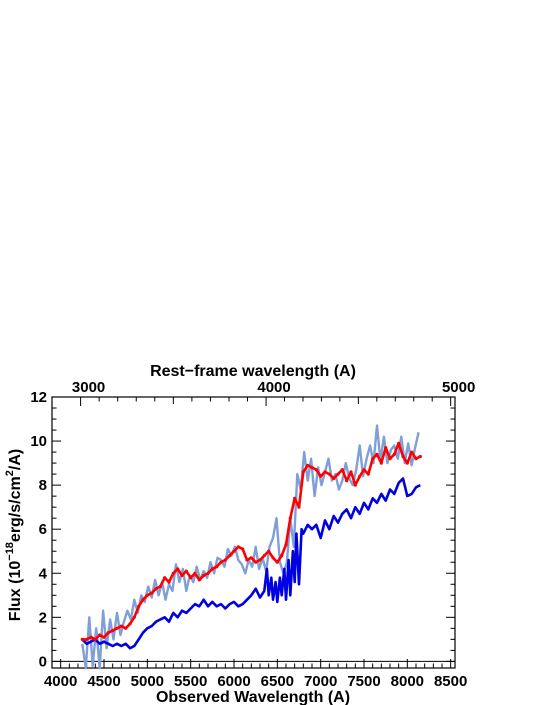  What do you see at coordinates (43, 573) in the screenshot?
I see `y-tick-label: 4` at bounding box center [43, 573].